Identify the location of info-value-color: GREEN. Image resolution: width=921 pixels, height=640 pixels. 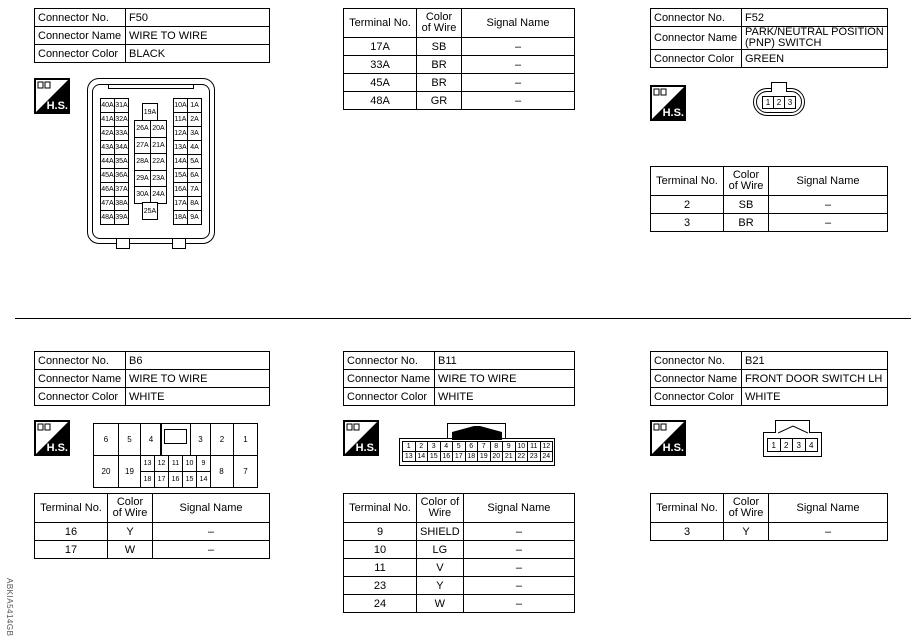
(814, 58).